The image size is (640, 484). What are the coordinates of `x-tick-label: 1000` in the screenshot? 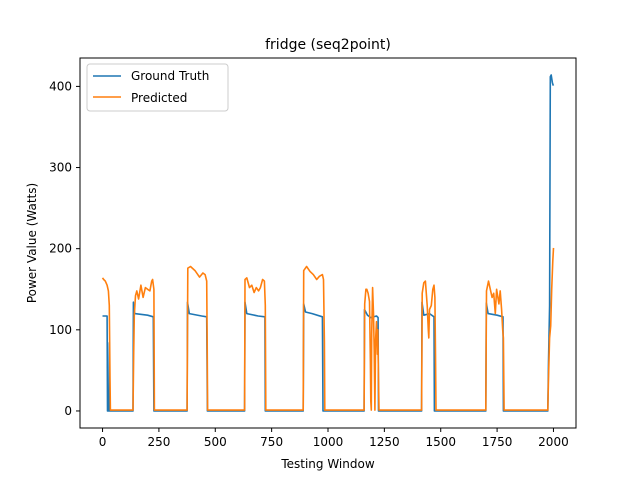 It's located at (328, 442).